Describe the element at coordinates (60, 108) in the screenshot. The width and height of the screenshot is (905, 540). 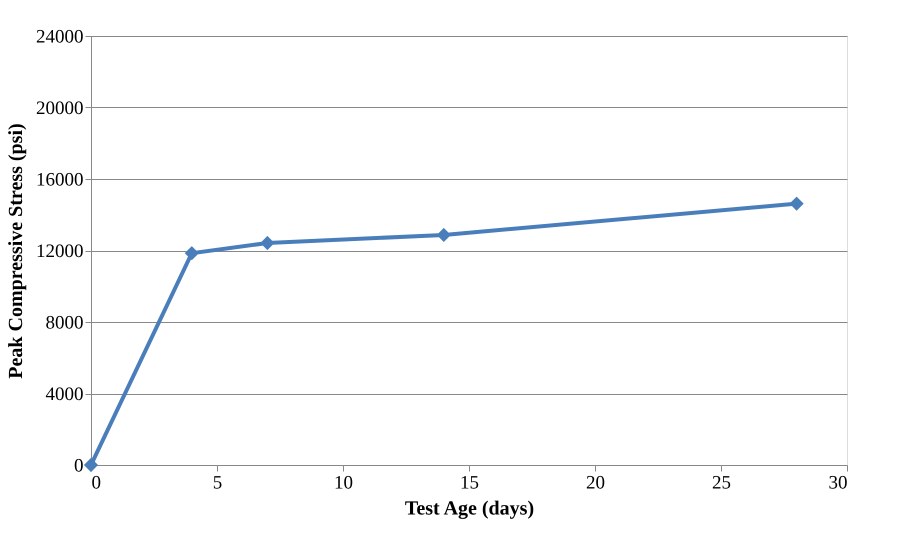
I see `y-tick-label: 20000` at that location.